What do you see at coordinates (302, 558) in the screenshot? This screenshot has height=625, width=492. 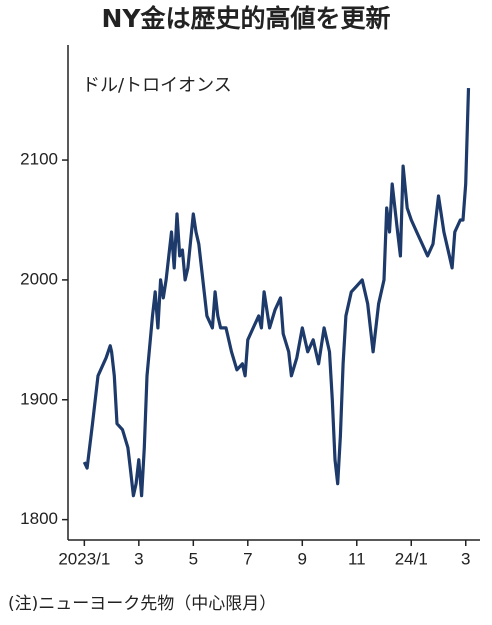 I see `x-tick-label: 9` at bounding box center [302, 558].